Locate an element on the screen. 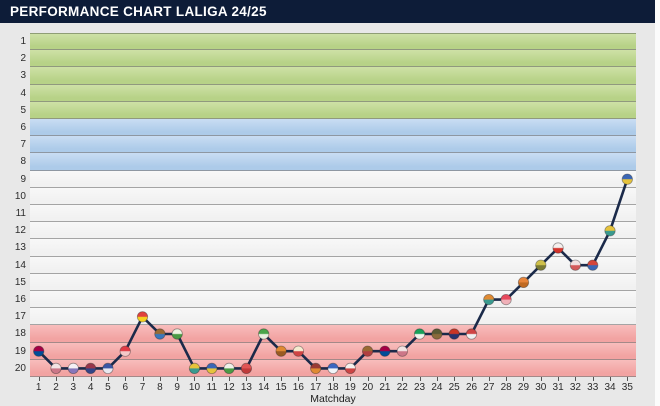  y-axis-label: 20 is located at coordinates (20, 368).